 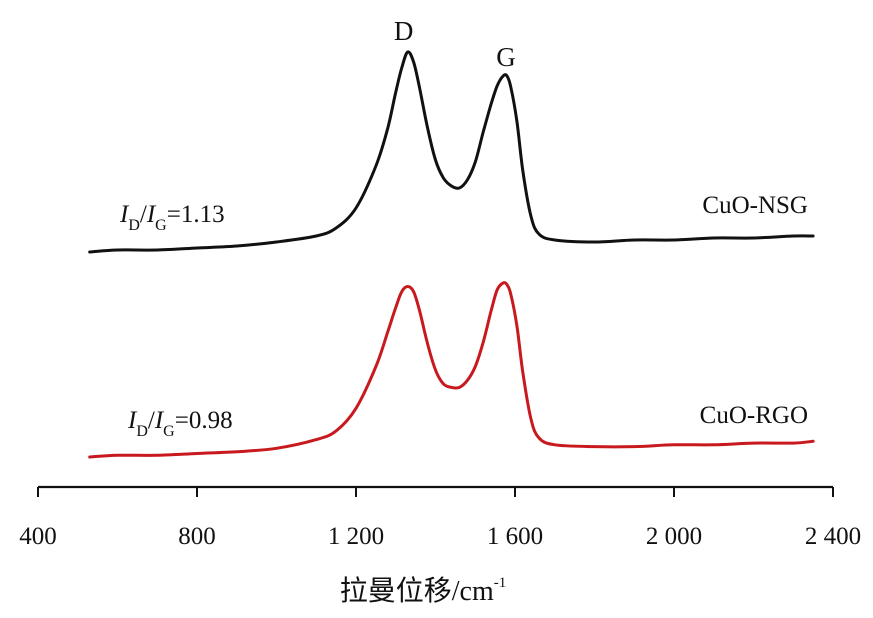 What do you see at coordinates (440, 536) in the screenshot?
I see `x-axis-tick-labels: 400 800 1 200 1 600 2 000 2 400` at bounding box center [440, 536].